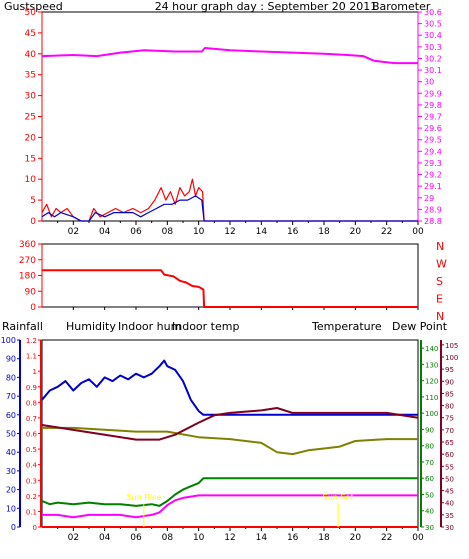  I want to click on y-tick-label-dew-point: 30, so click(449, 528).